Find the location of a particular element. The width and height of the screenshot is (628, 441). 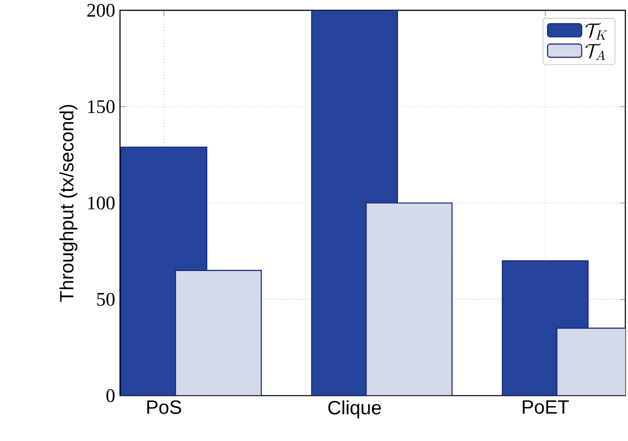

legend-label: $\mathcal{T}_A$ is located at coordinates (595, 51).